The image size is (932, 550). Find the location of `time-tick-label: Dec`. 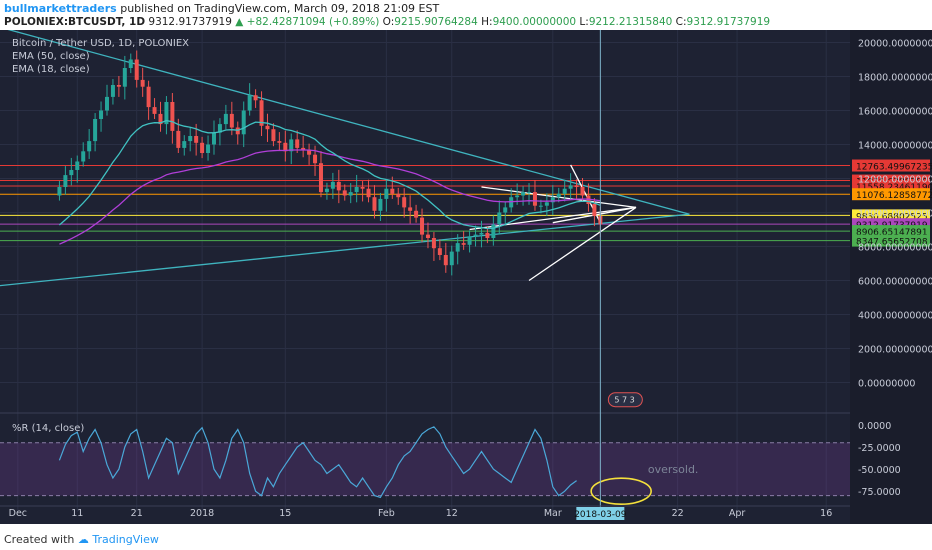

time-tick-label: Dec is located at coordinates (18, 513).